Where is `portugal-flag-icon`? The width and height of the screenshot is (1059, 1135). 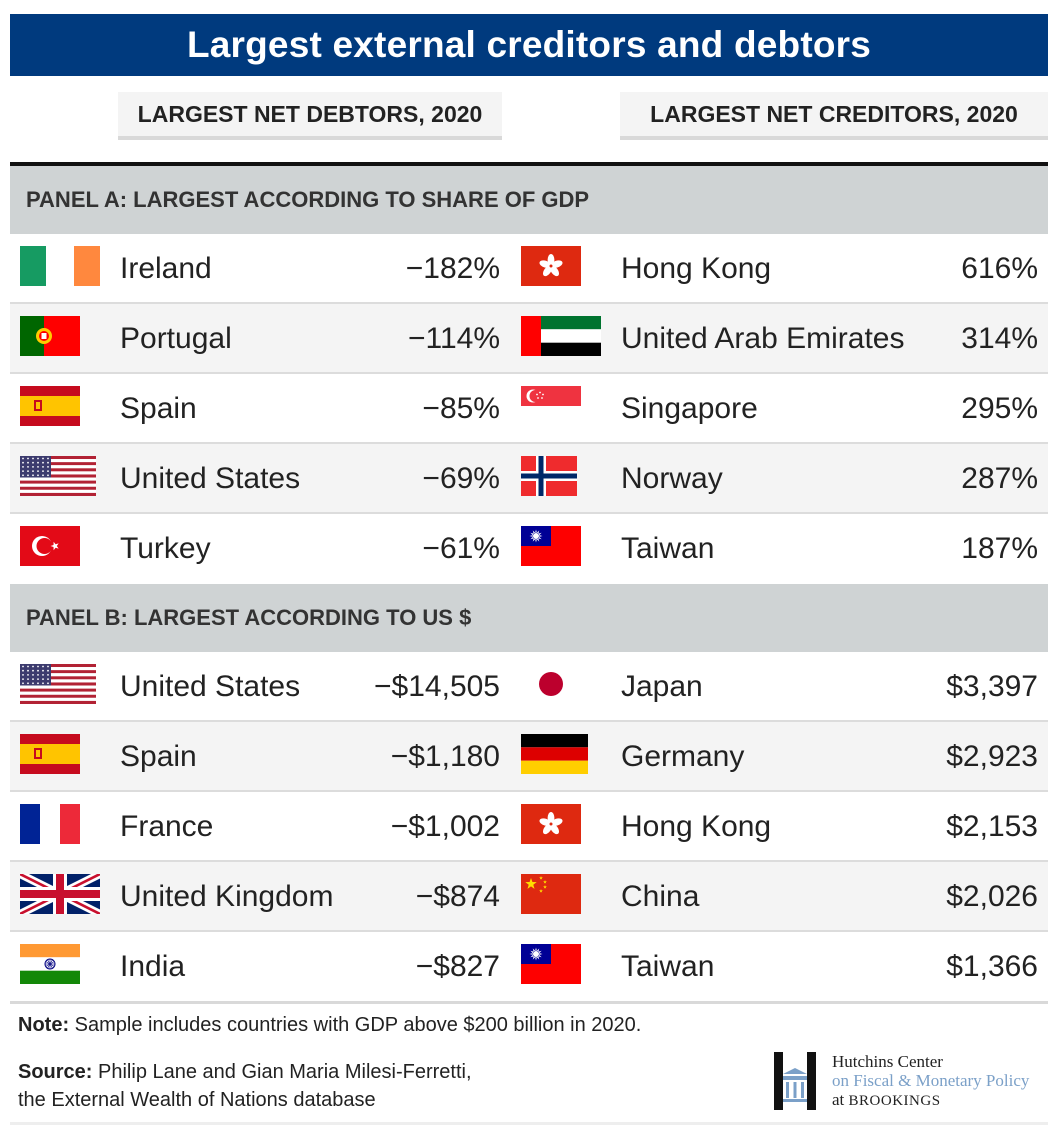 portugal-flag-icon is located at coordinates (50, 336).